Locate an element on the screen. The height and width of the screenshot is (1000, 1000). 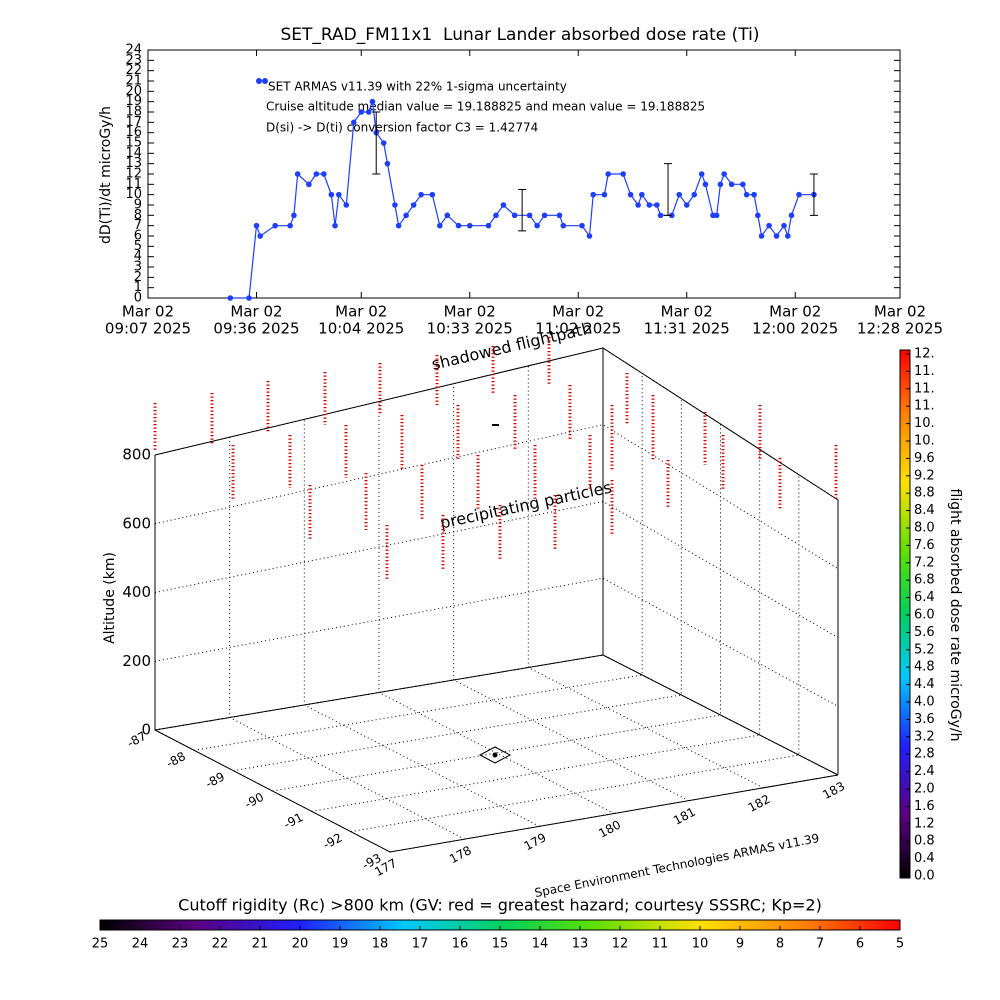
colorbar-tick-label: 0.8 is located at coordinates (924, 841).